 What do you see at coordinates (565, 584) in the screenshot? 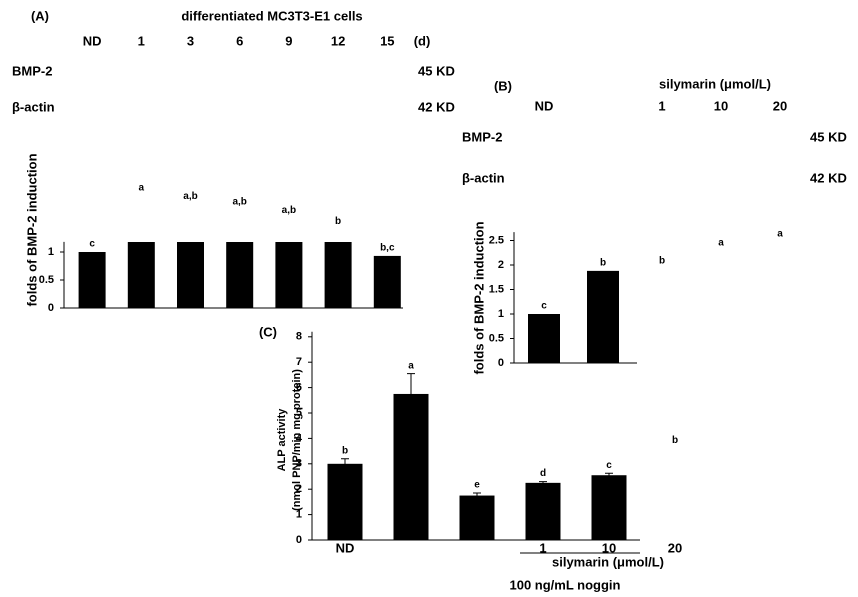
I see `treatment-label: 100 ng/mL noggin` at bounding box center [565, 584].